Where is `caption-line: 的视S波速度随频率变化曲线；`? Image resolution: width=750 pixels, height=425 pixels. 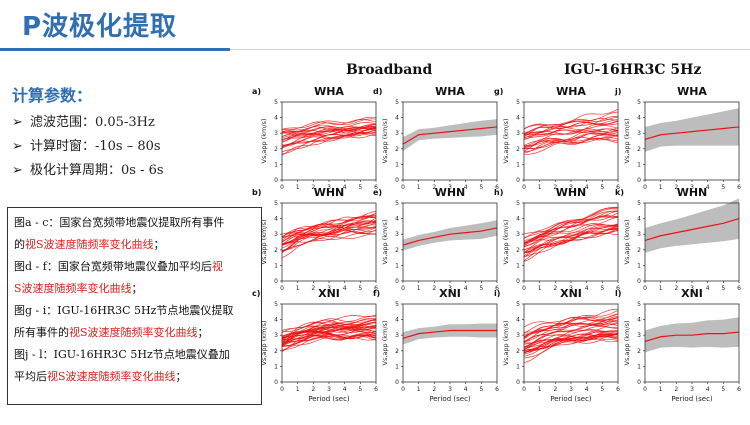 caption-line: 的视S波速度随频率变化曲线； is located at coordinates (134, 245).